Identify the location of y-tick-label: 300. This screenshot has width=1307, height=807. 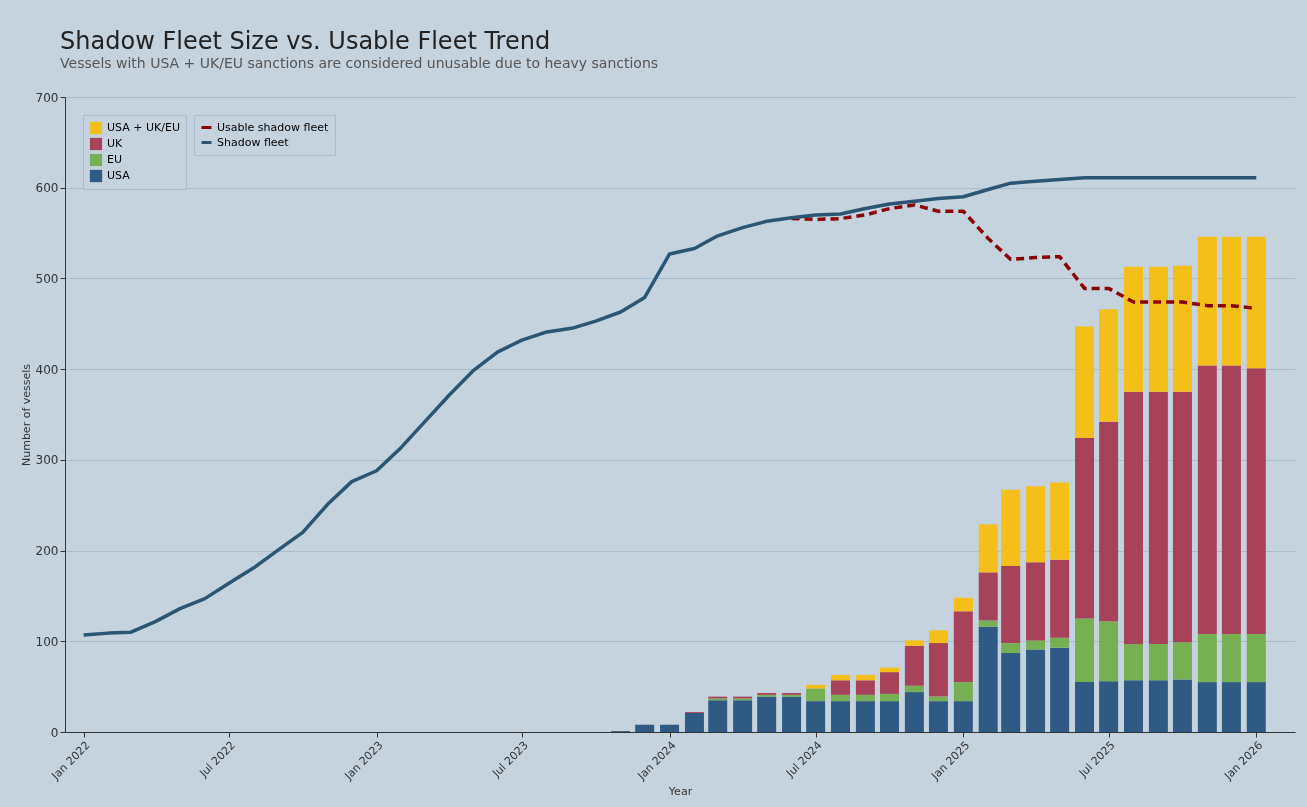
(47, 460).